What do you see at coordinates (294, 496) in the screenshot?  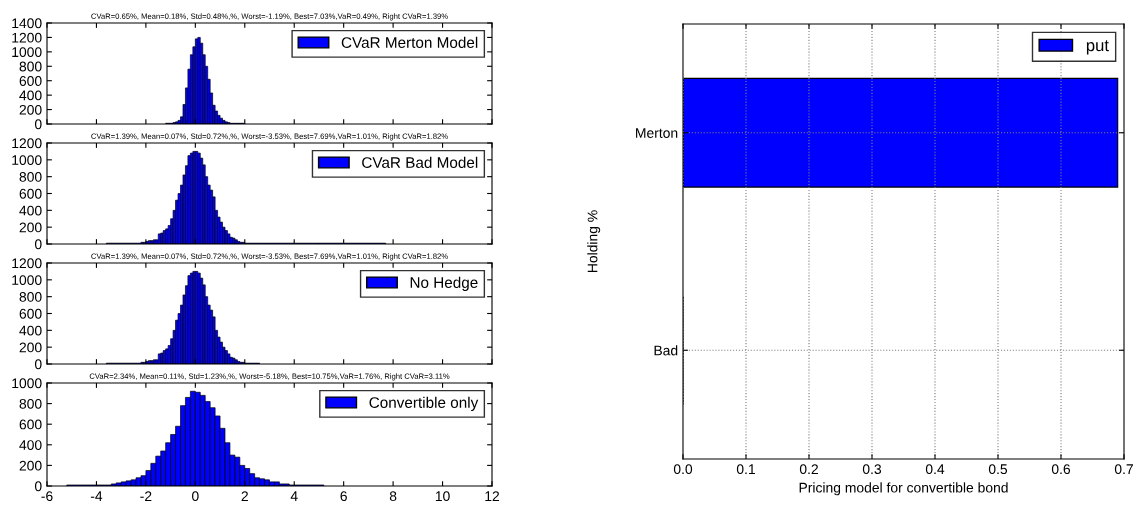 I see `x-tick-label: 4` at bounding box center [294, 496].